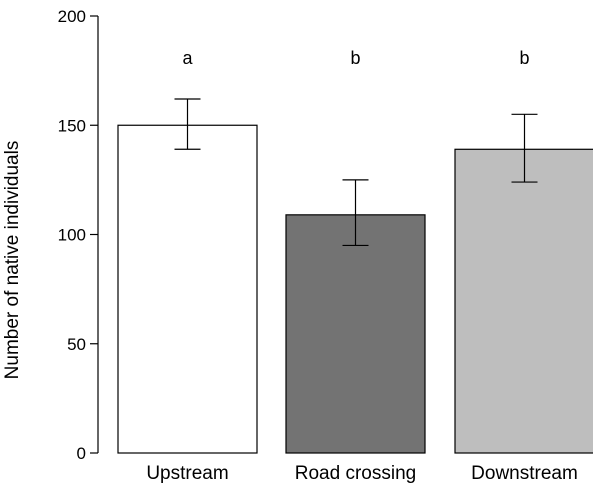  What do you see at coordinates (76, 344) in the screenshot?
I see `y-tick-label: 50` at bounding box center [76, 344].